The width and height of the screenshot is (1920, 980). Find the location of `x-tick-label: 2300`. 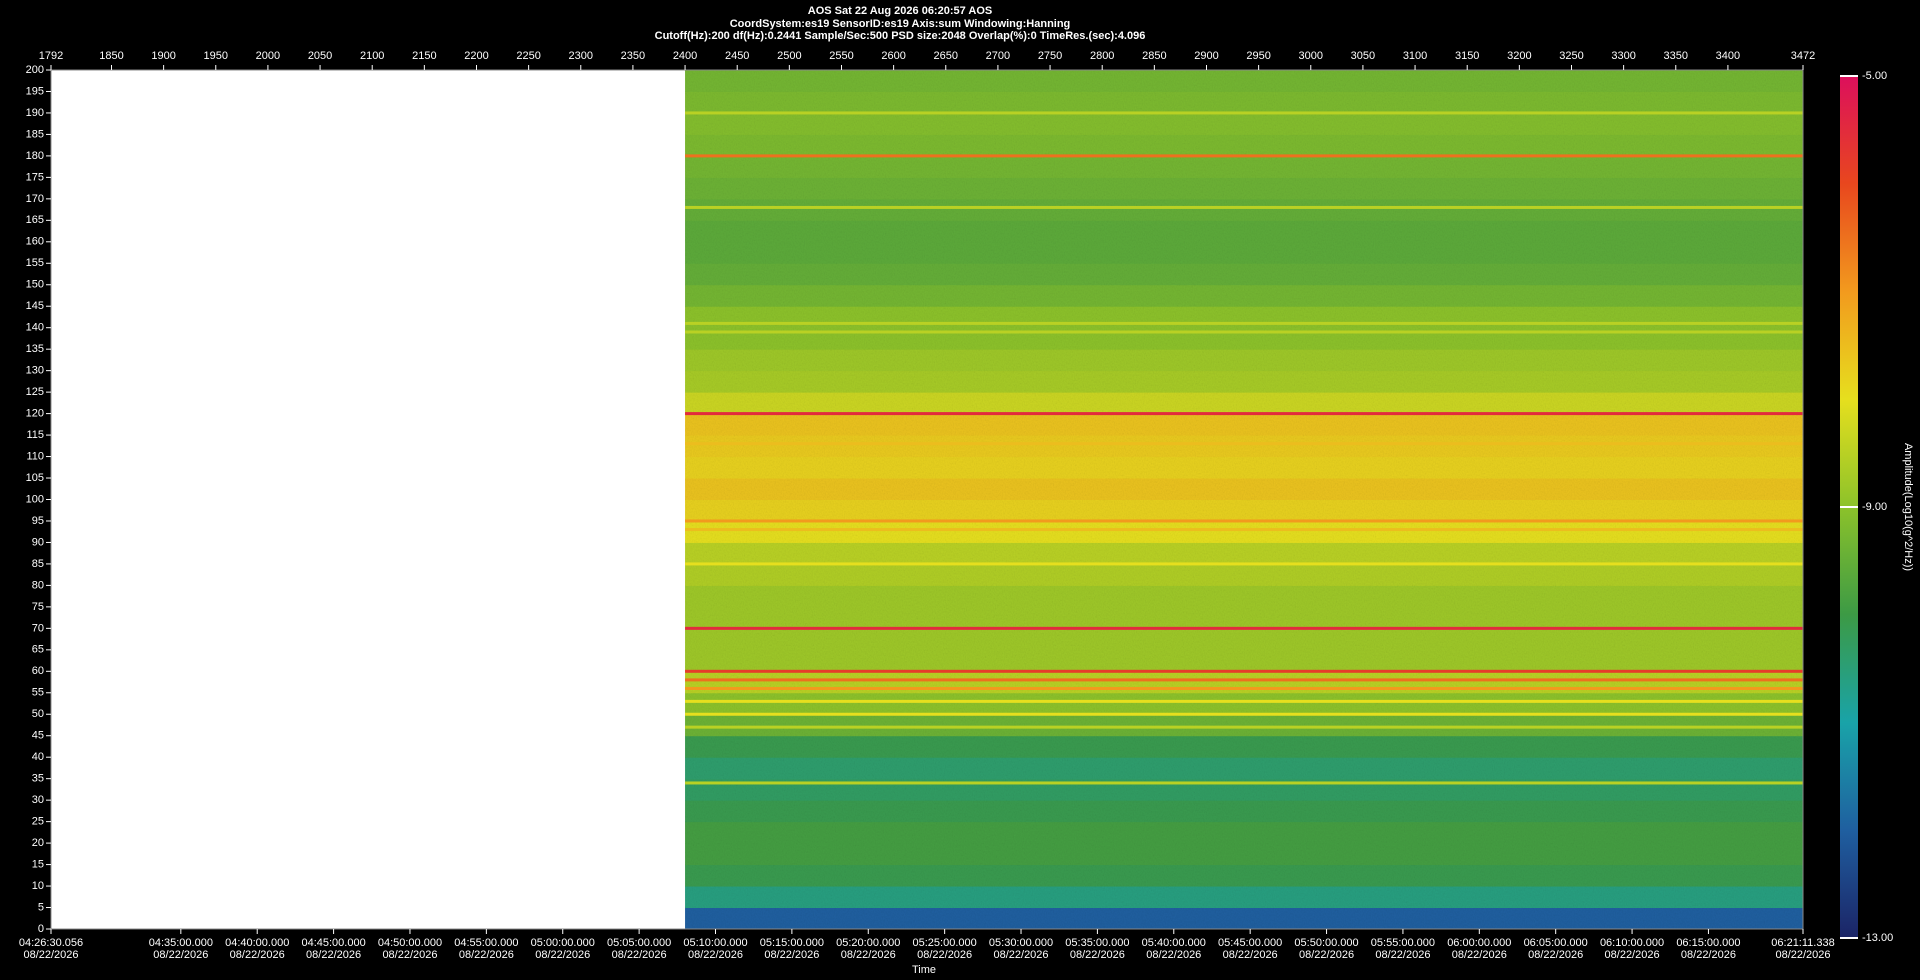

x-tick-label: 2300 is located at coordinates (581, 56).